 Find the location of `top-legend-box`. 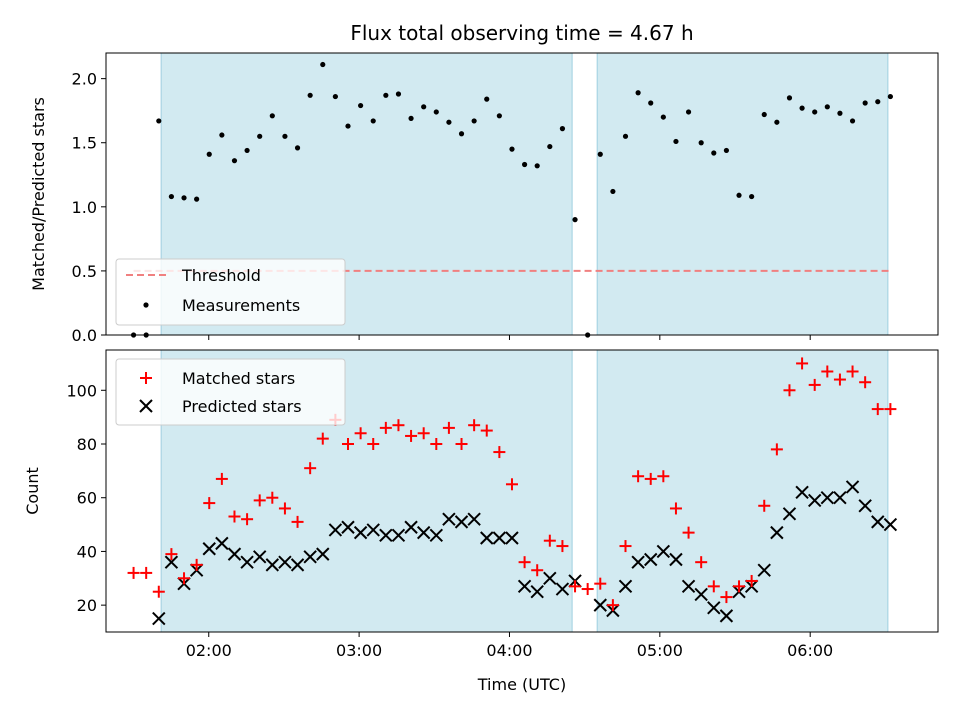

top-legend-box is located at coordinates (230, 292).